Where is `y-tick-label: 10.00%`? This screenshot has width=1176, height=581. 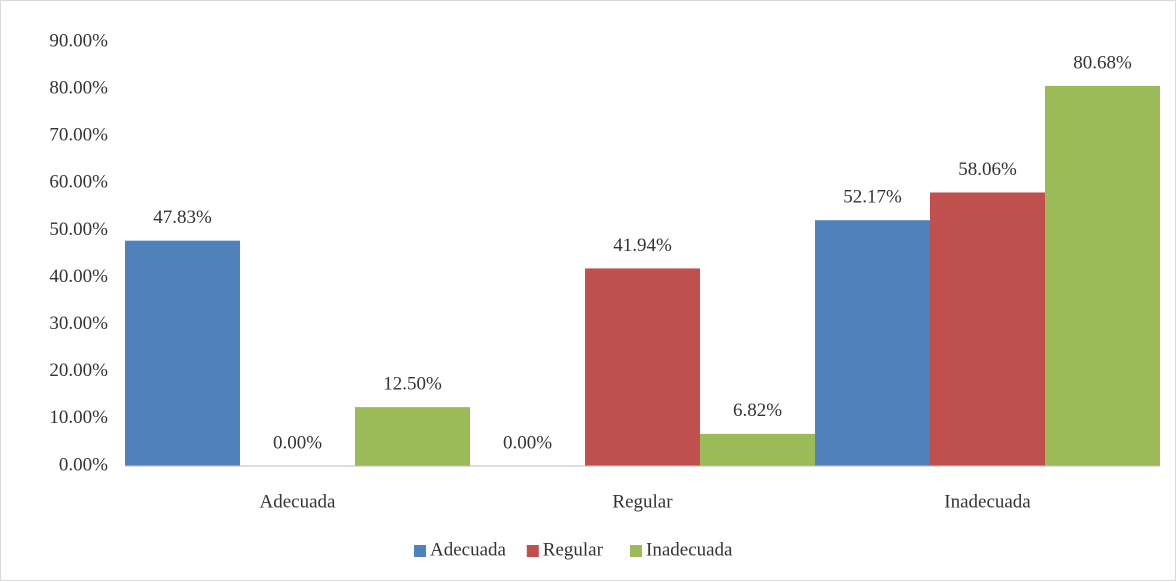
y-tick-label: 10.00% is located at coordinates (78, 417).